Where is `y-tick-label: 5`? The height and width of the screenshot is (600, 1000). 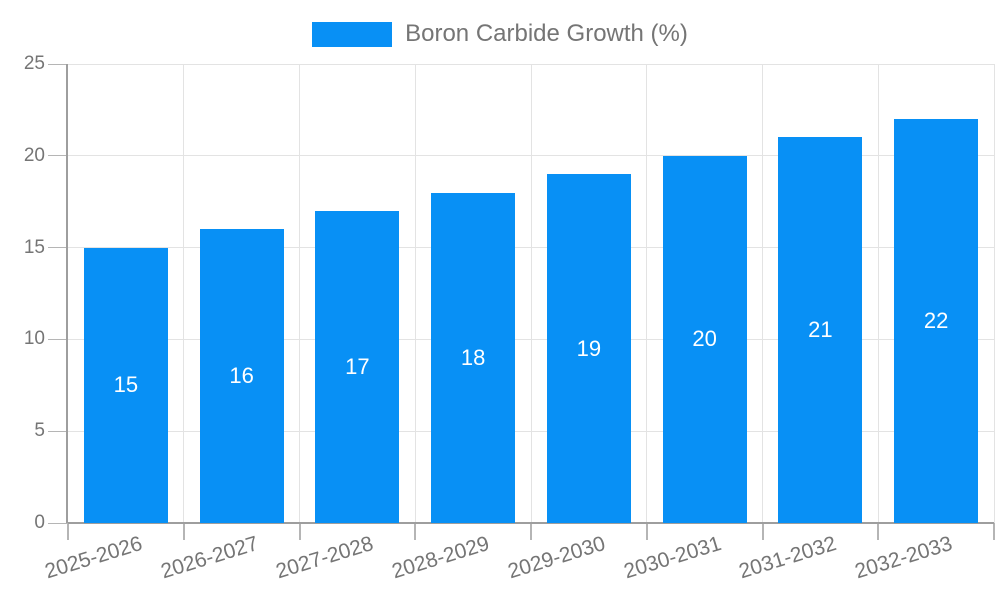 y-tick-label: 5 is located at coordinates (39, 431).